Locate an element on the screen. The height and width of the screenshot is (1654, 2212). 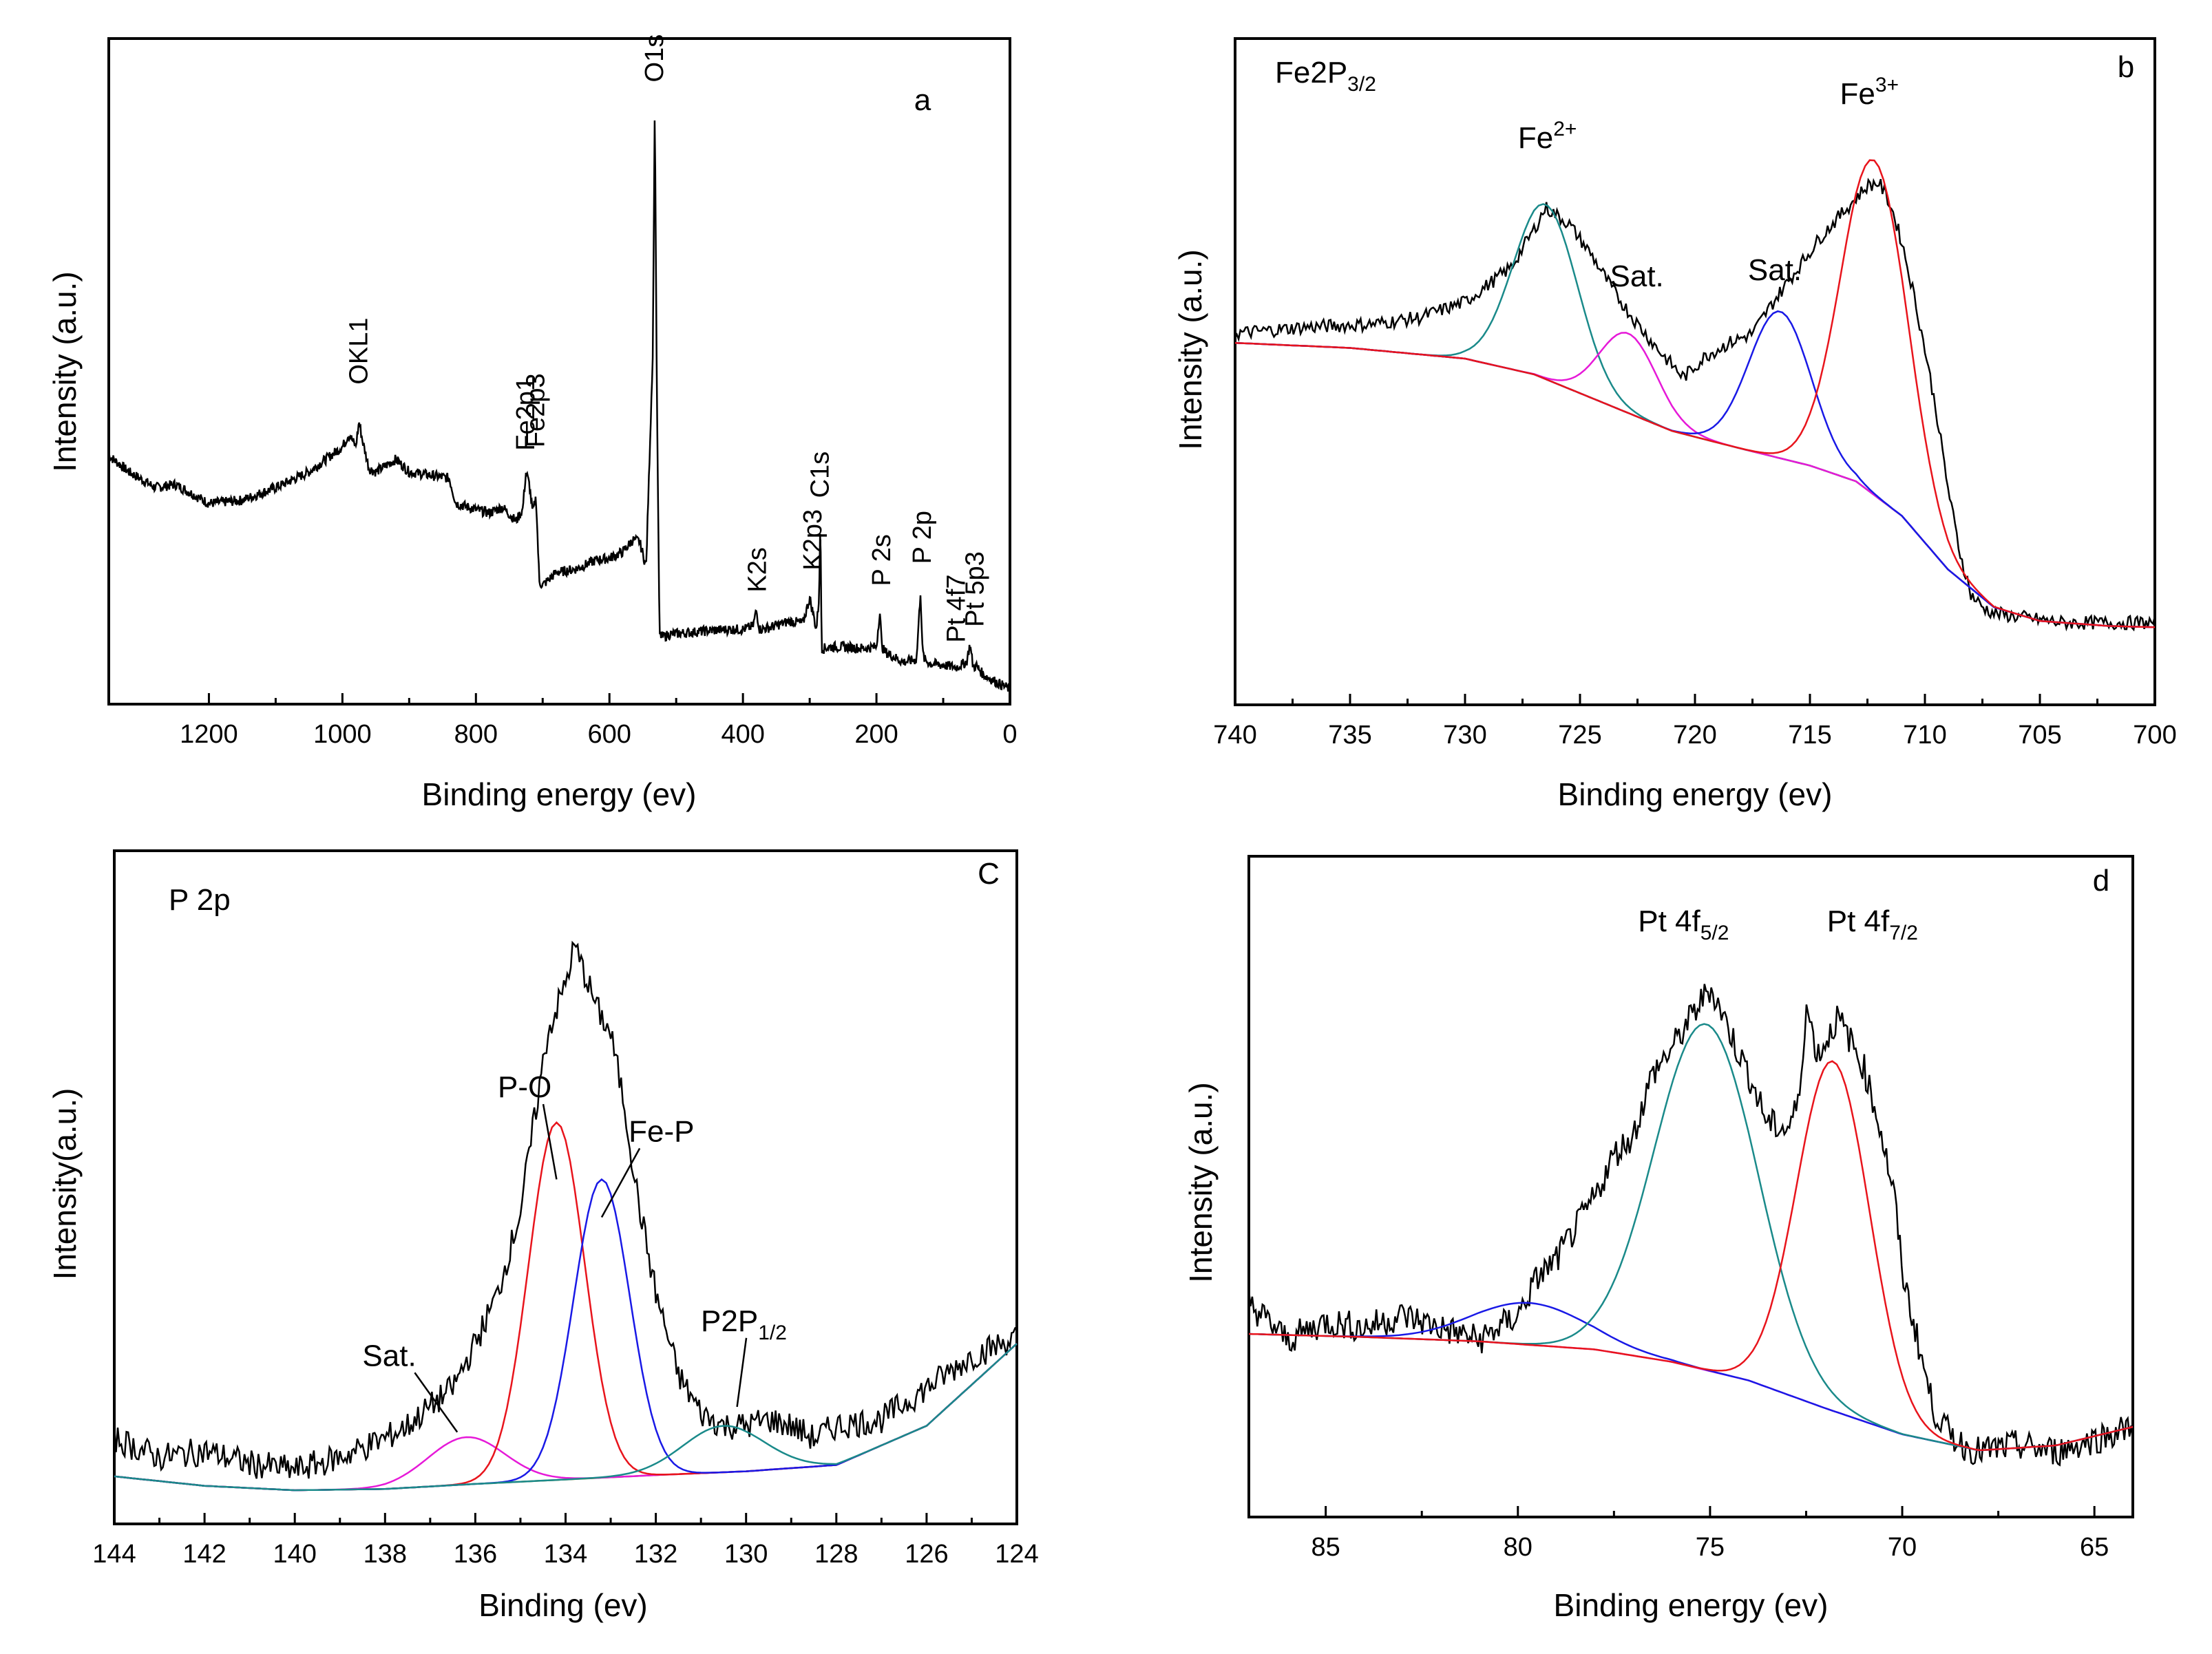
panel-b-xtick-label: 720 is located at coordinates (1695, 736).